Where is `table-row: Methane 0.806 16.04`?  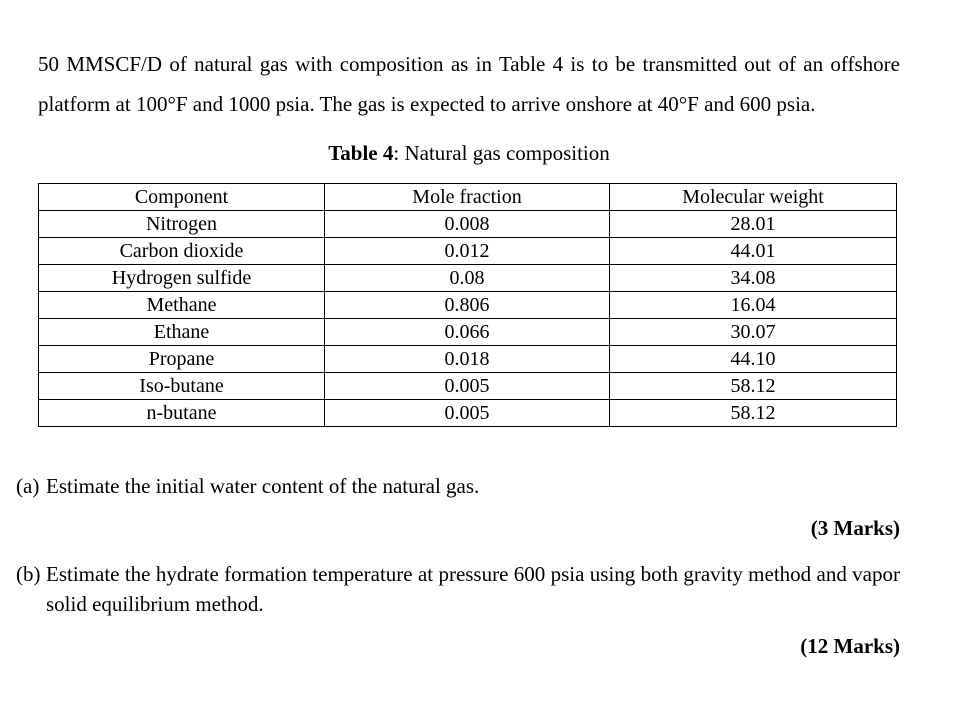 table-row: Methane 0.806 16.04 is located at coordinates (467, 305).